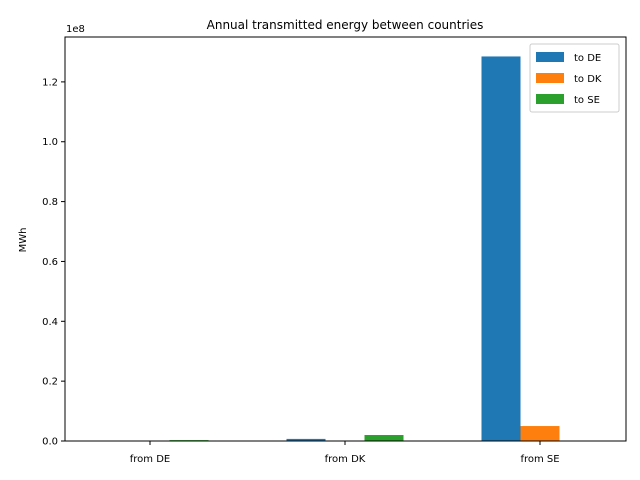  I want to click on legend-label: to SE, so click(587, 100).